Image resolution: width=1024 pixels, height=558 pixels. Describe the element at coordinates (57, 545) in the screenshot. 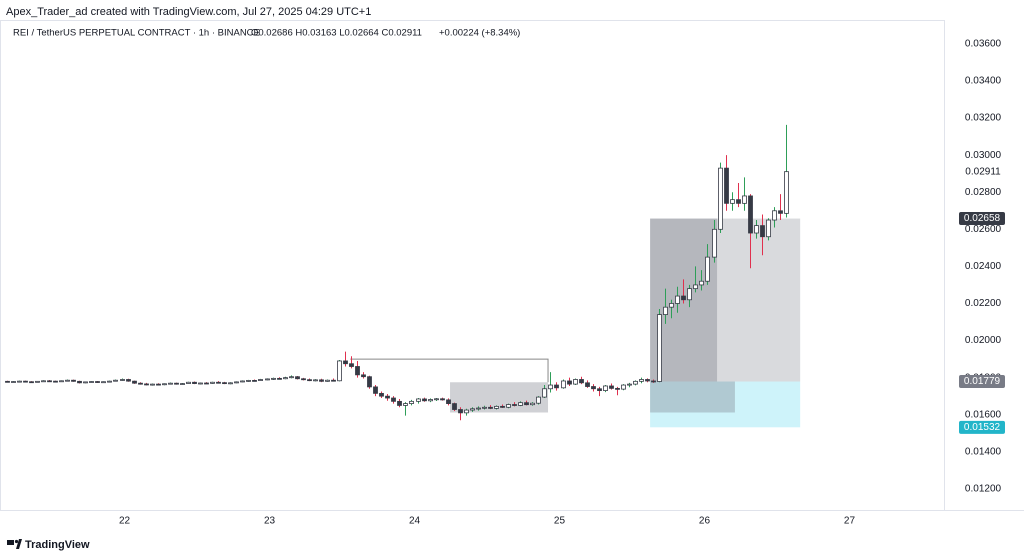

I see `footer: TradingView` at that location.